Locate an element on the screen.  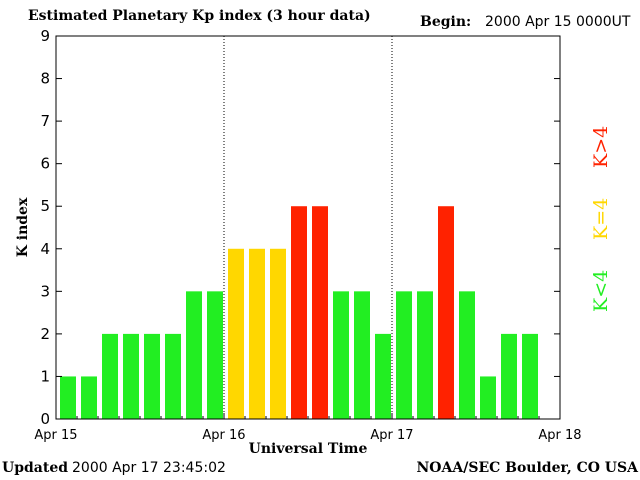
x-tick-label: Apr 18 is located at coordinates (559, 435).